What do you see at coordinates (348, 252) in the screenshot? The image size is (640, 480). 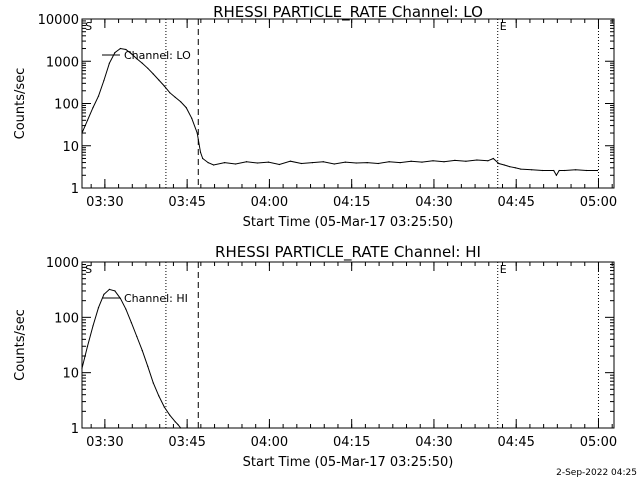 I see `chart-title: RHESSI PARTICLE_RATE Channel: HI` at bounding box center [348, 252].